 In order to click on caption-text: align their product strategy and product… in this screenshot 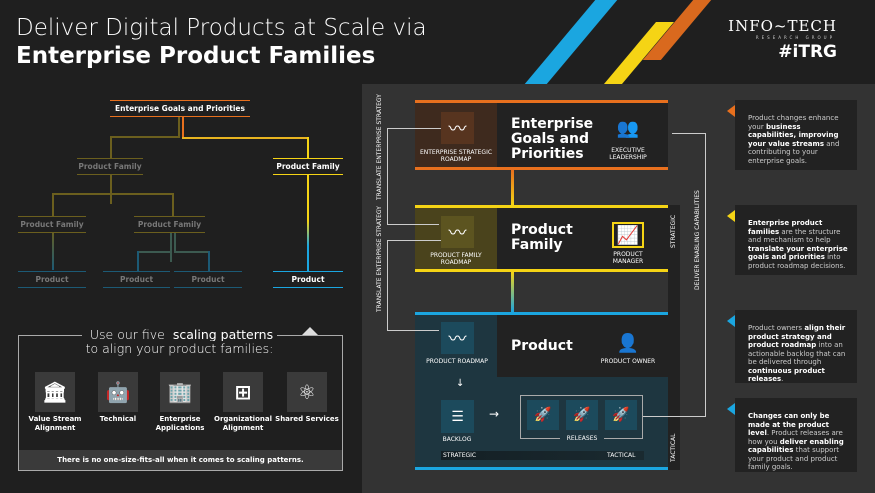, I will do `click(797, 336)`.